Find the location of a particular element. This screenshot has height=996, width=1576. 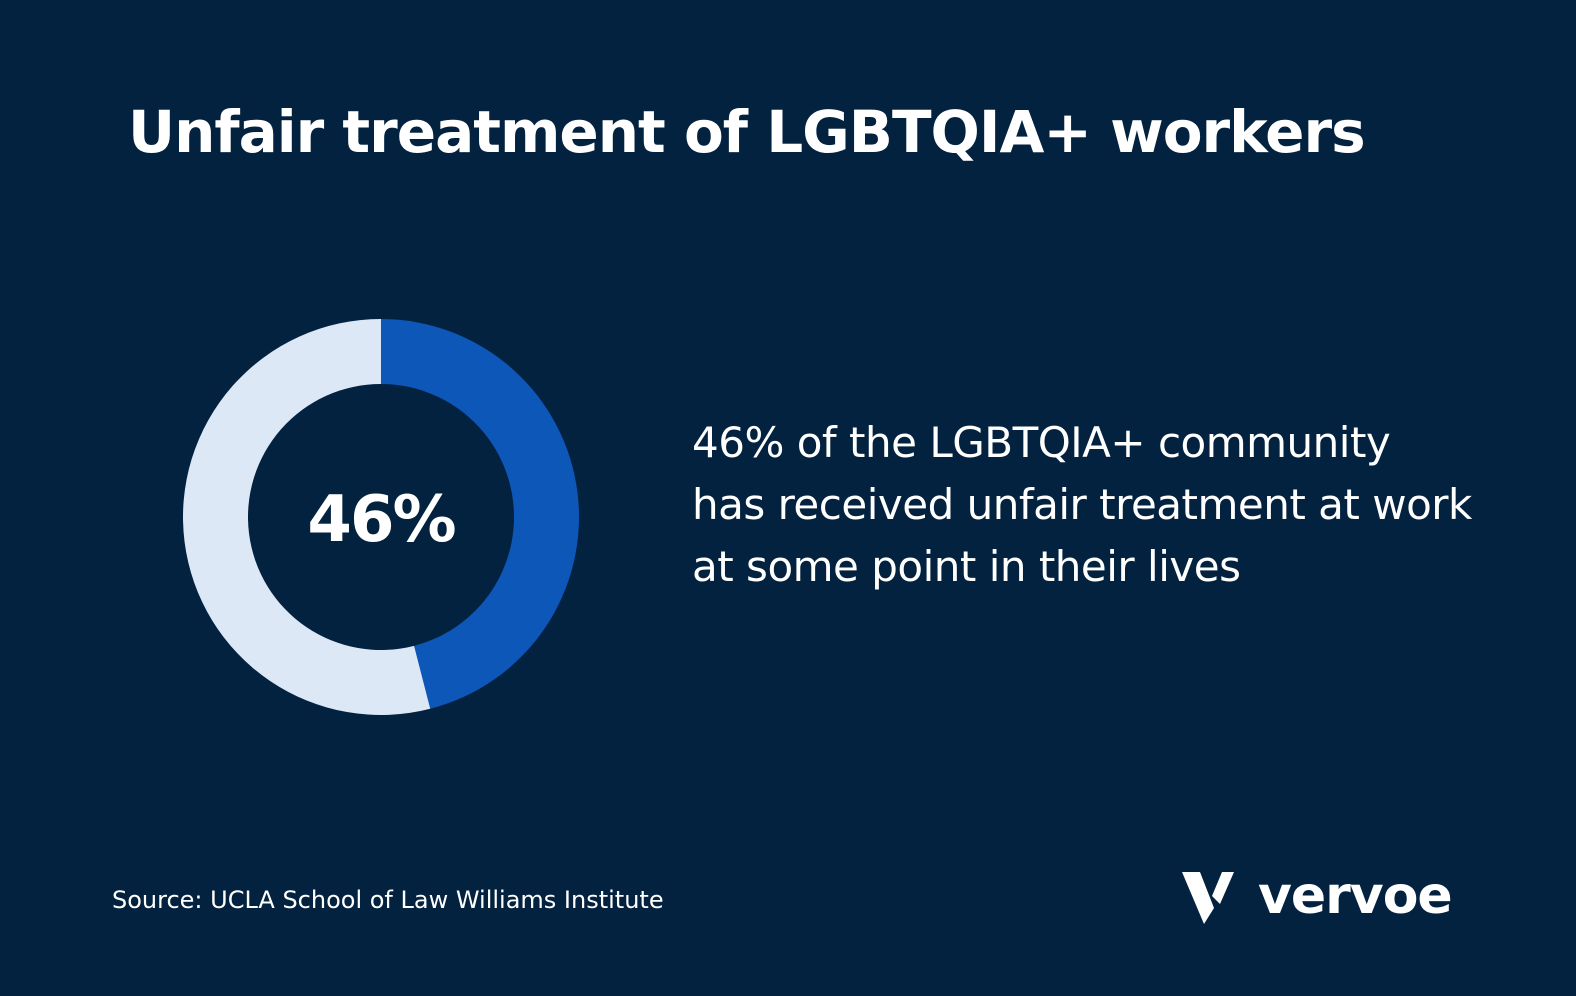

logo-text: vervoe is located at coordinates (1355, 896).